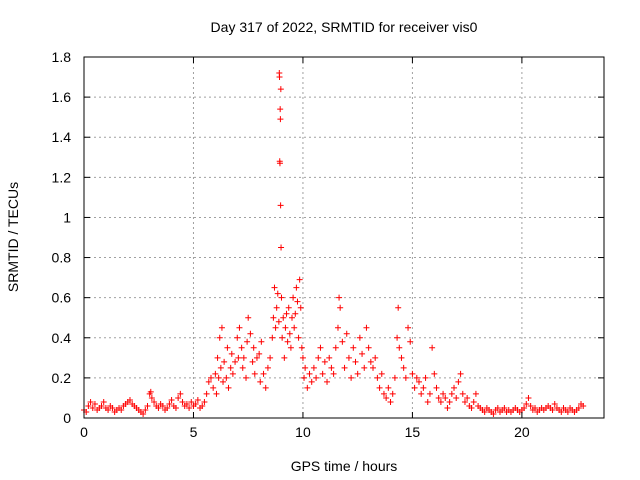 The height and width of the screenshot is (480, 640). Describe the element at coordinates (344, 466) in the screenshot. I see `x-axis-label: GPS time / hours` at that location.